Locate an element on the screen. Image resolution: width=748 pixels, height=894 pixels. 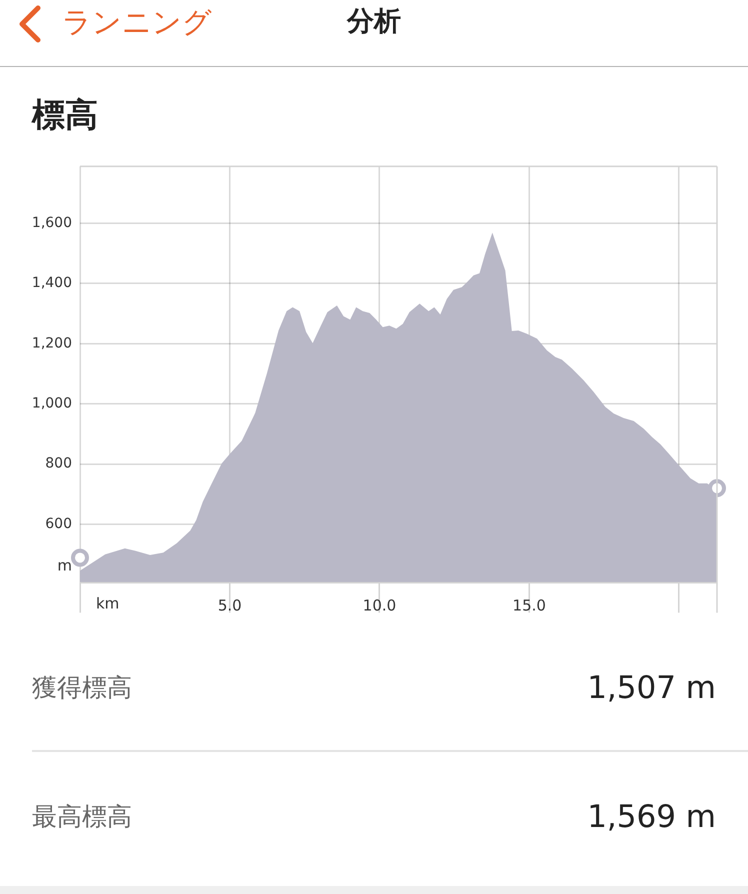
x-tick-label: 5.0 is located at coordinates (230, 605).